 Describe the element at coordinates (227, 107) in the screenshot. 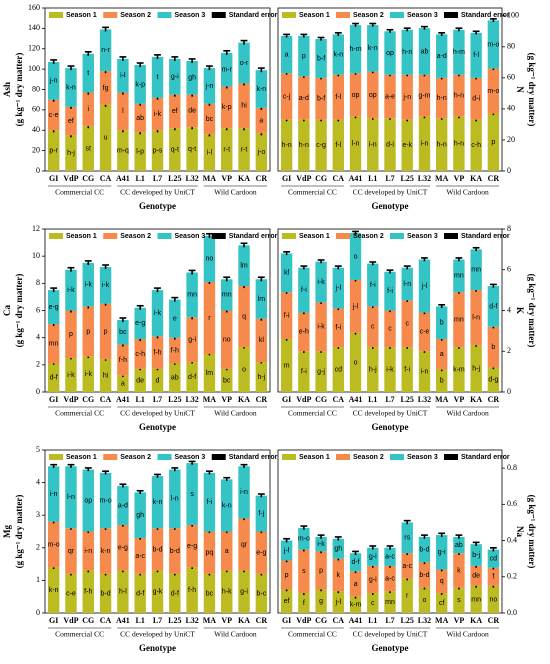

I see `significance-letter: k-p` at that location.